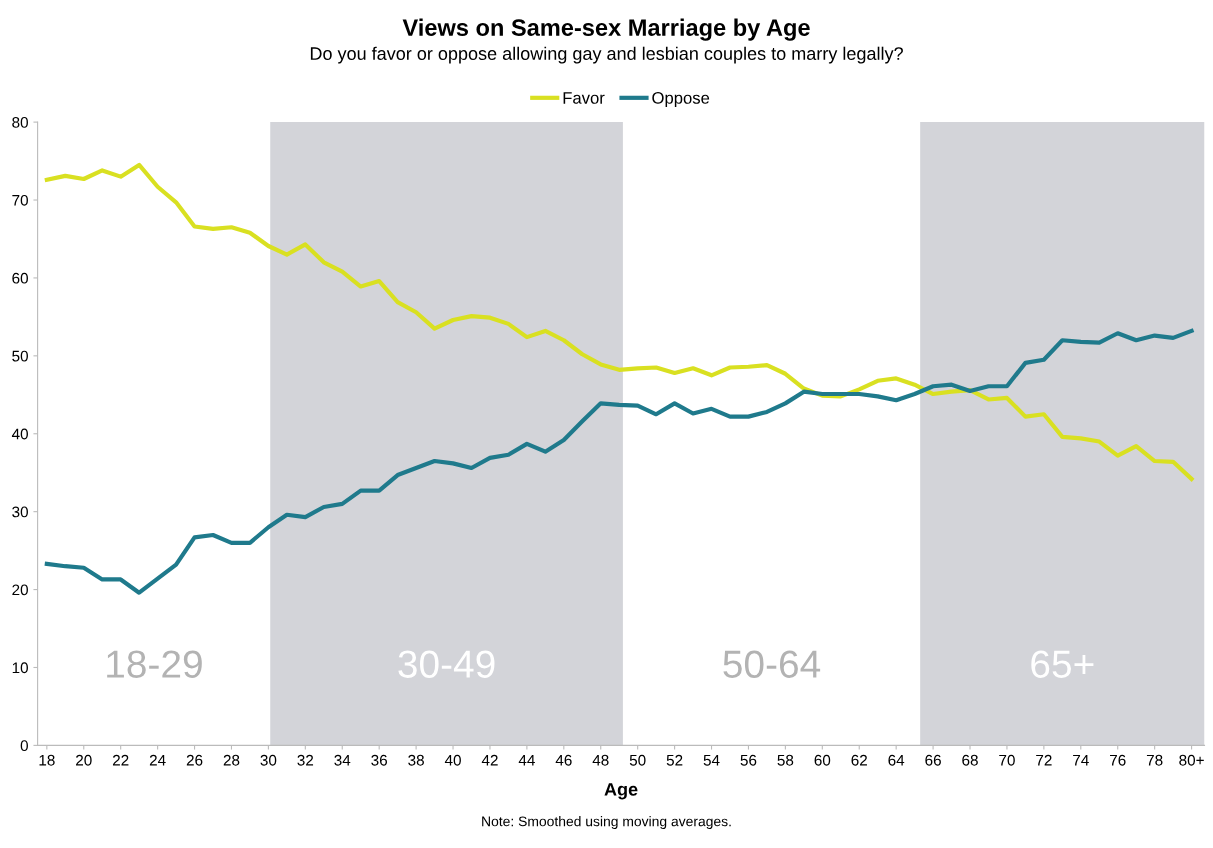 This screenshot has width=1213, height=848. What do you see at coordinates (47, 760) in the screenshot?
I see `x-tick-label: 18` at bounding box center [47, 760].